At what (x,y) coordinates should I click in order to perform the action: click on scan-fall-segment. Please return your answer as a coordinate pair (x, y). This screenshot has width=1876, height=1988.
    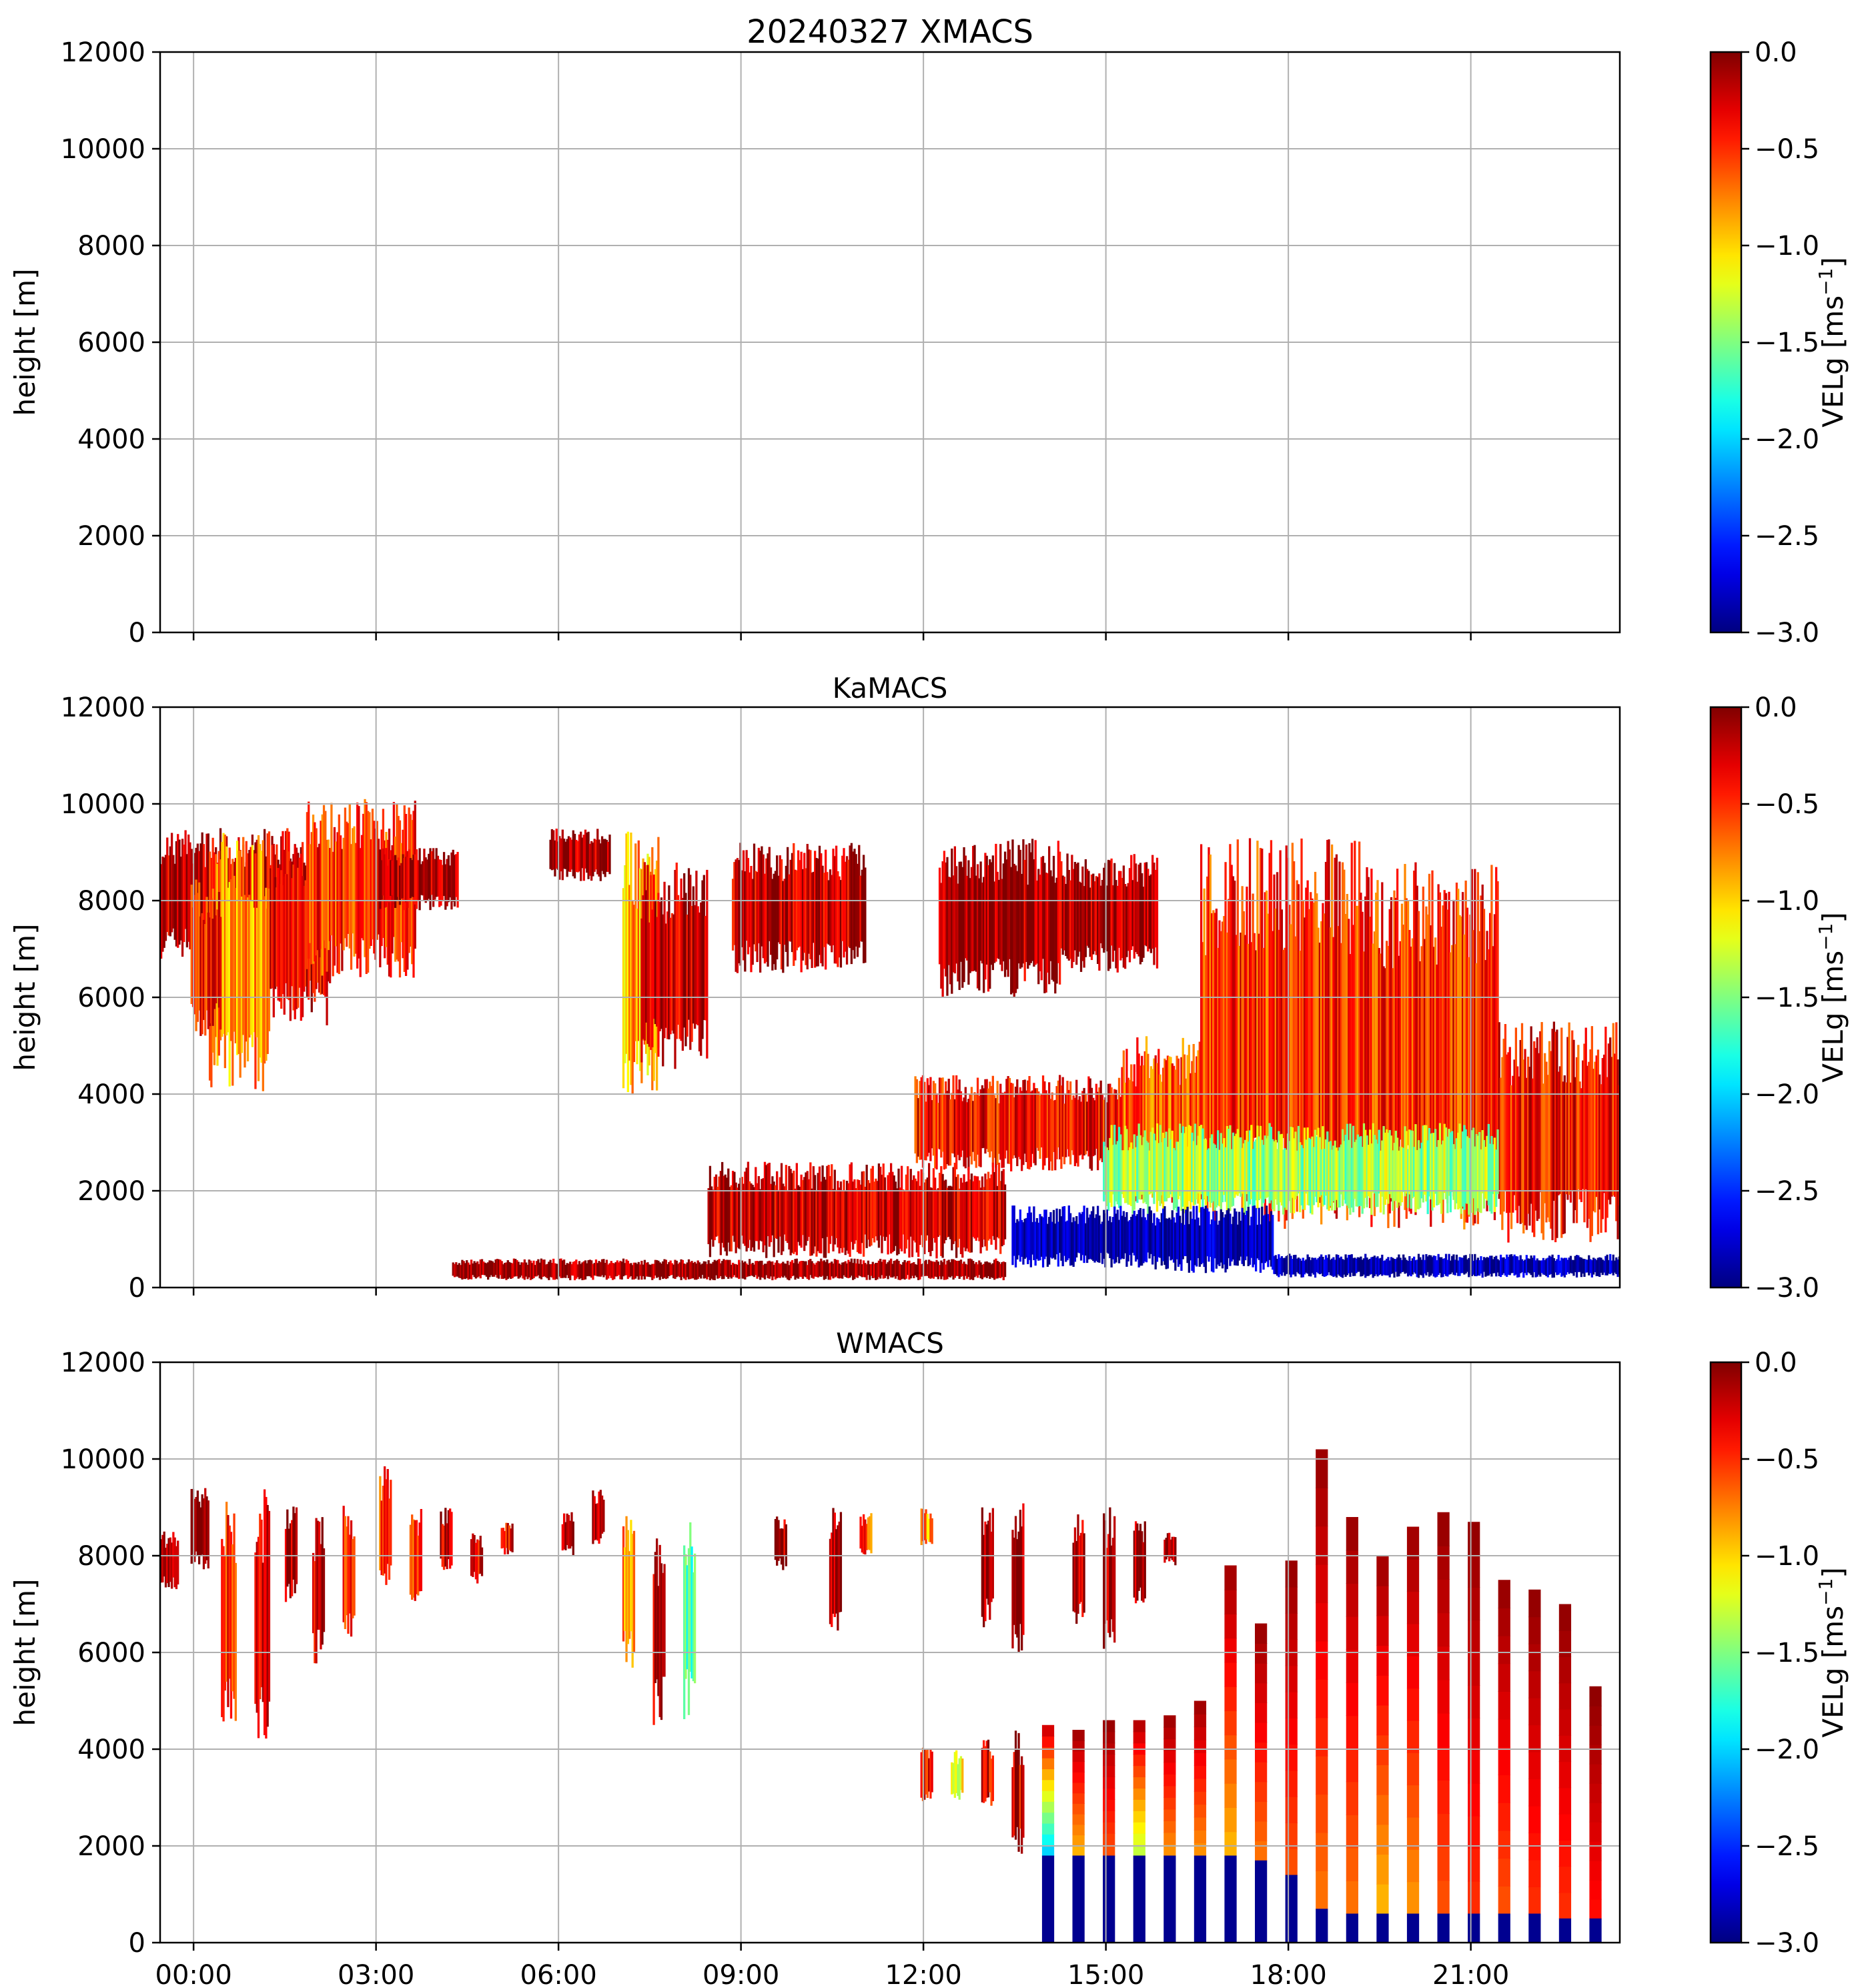
    Looking at the image, I should click on (1139, 1899).